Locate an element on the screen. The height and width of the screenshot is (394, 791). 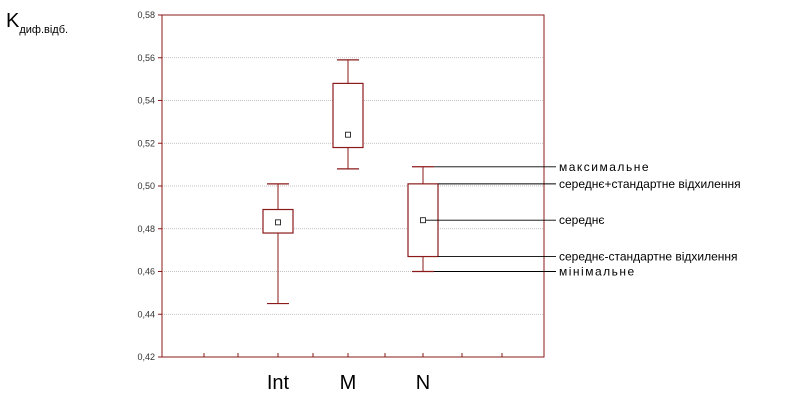
x-category-label: N is located at coordinates (423, 383).